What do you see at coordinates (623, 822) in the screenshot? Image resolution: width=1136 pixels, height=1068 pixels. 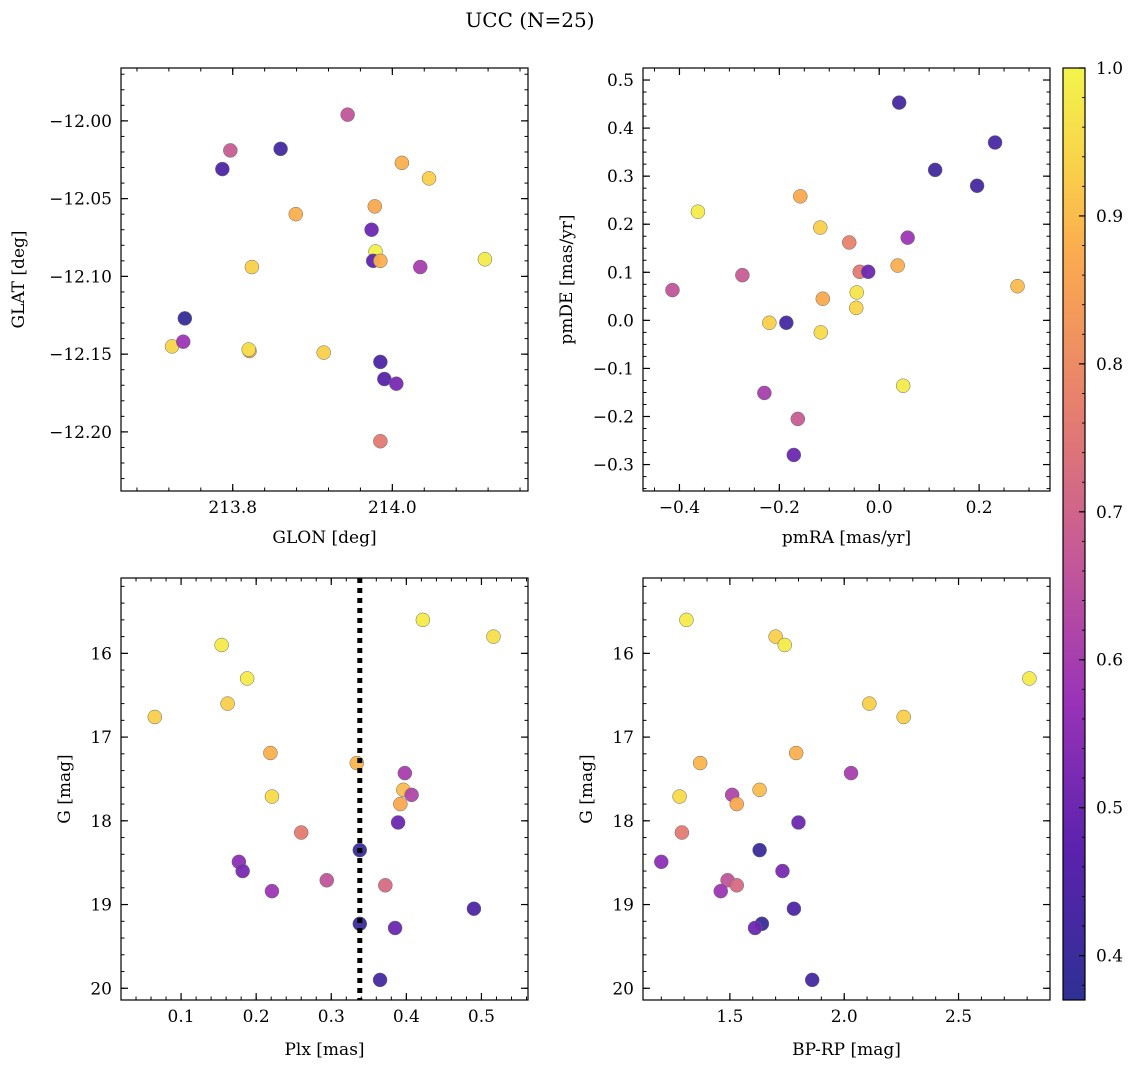 I see `y-tick-label: 18` at bounding box center [623, 822].